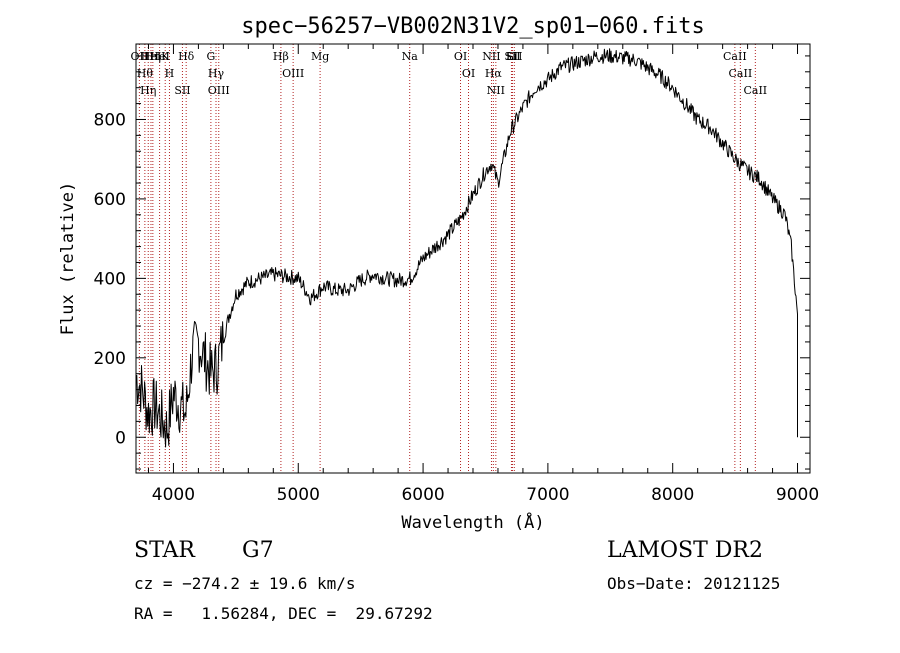 Image resolution: width=900 pixels, height=653 pixels. What do you see at coordinates (164, 550) in the screenshot?
I see `object-class: STAR` at bounding box center [164, 550].